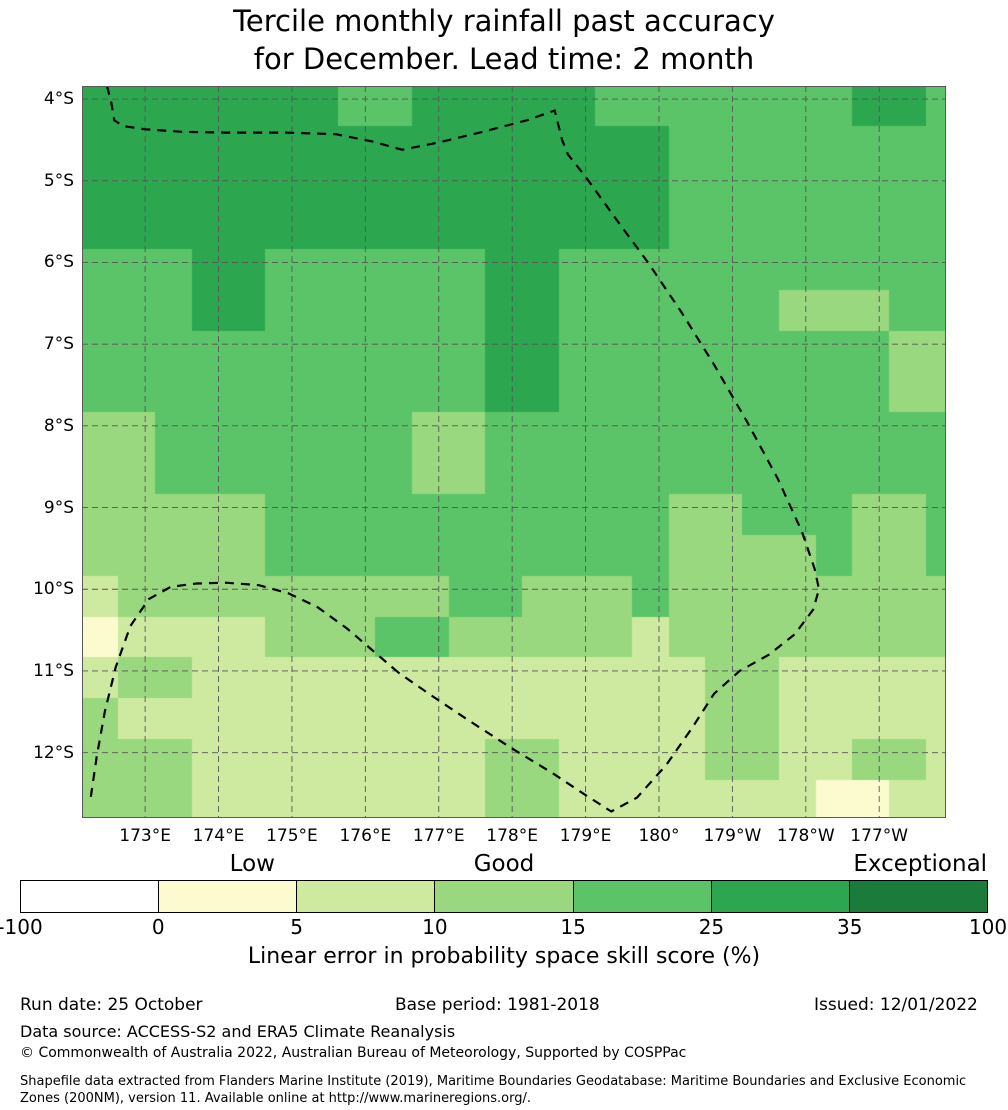 The height and width of the screenshot is (1110, 1008). Describe the element at coordinates (58, 180) in the screenshot. I see `y-axis-tick-label: 5°S` at that location.